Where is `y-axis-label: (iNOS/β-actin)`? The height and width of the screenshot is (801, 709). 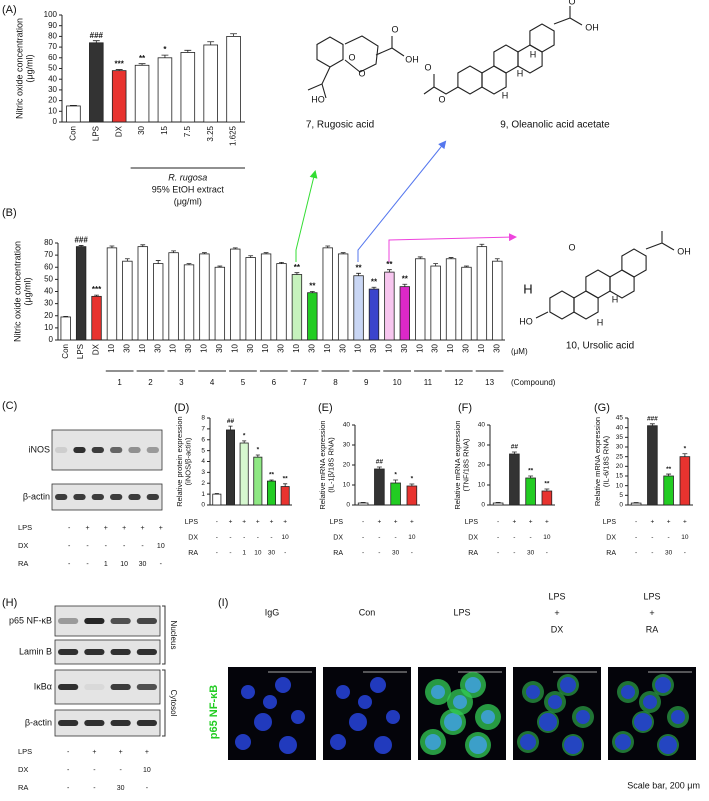 y-axis-label: (iNOS/β-actin) is located at coordinates (187, 461).